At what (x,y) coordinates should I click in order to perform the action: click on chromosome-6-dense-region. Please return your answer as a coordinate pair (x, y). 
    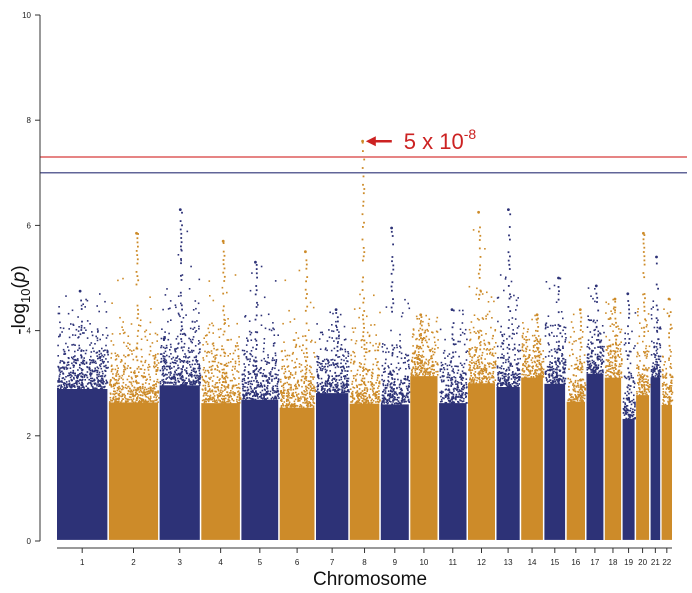
    Looking at the image, I should click on (297, 473).